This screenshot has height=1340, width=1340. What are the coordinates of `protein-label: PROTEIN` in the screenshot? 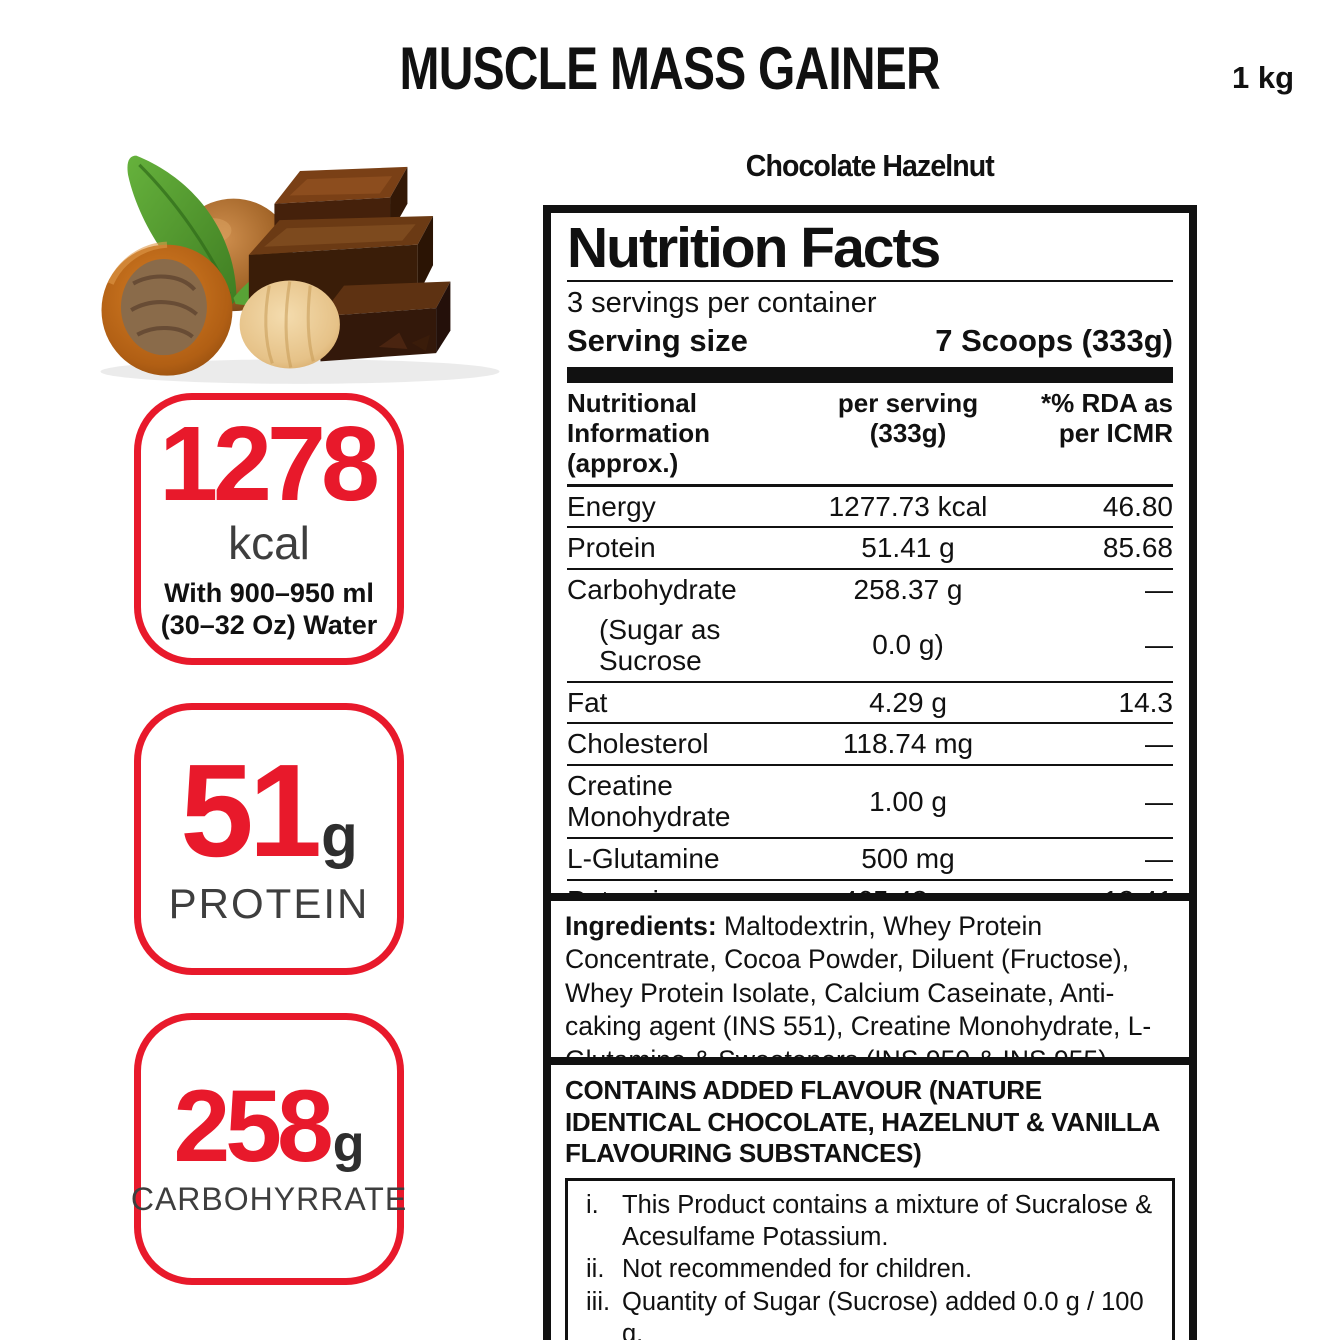 It's located at (269, 903).